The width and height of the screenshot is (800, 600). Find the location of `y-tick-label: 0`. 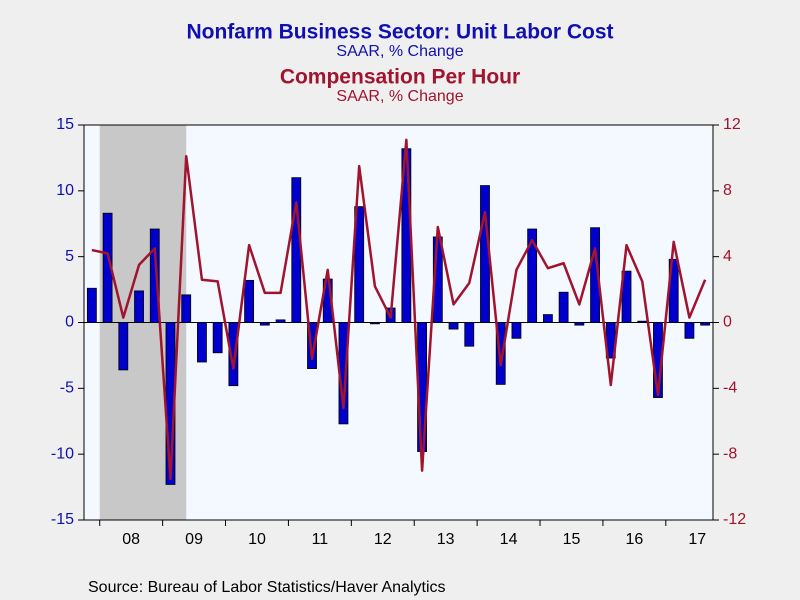

y-tick-label: 0 is located at coordinates (69, 322).